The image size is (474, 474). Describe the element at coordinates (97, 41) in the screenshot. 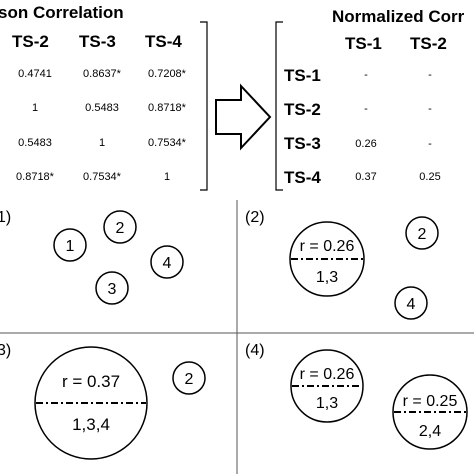

I see `left-col-header-ts3: TS-3` at that location.